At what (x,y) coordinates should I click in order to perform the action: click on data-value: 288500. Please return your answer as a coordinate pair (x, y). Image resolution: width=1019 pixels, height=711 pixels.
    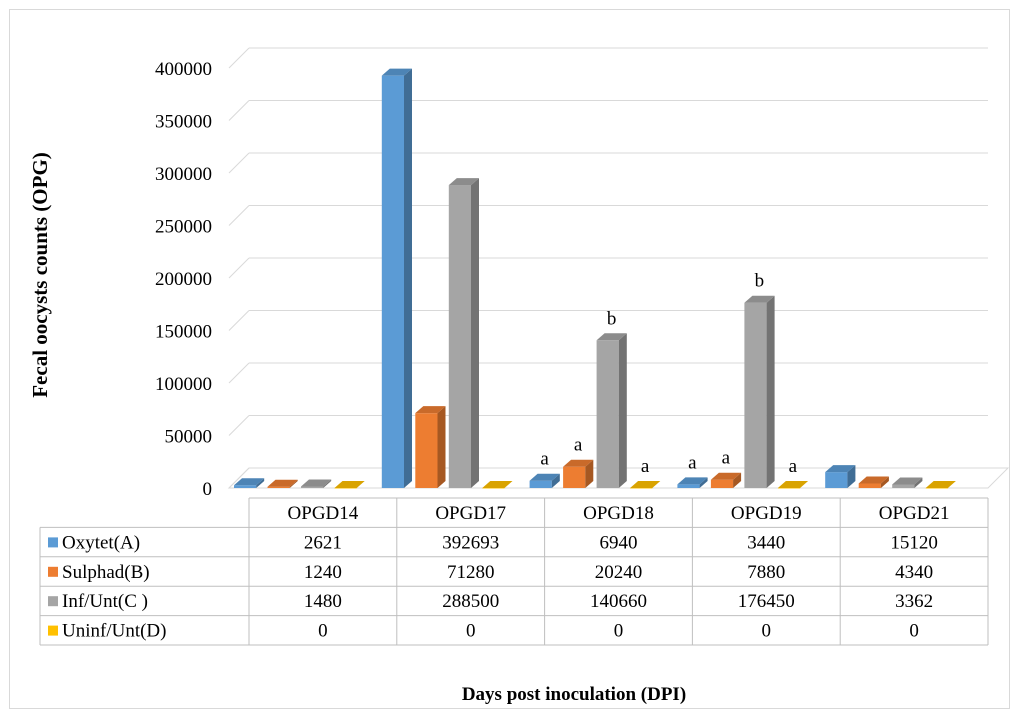
    Looking at the image, I should click on (470, 601).